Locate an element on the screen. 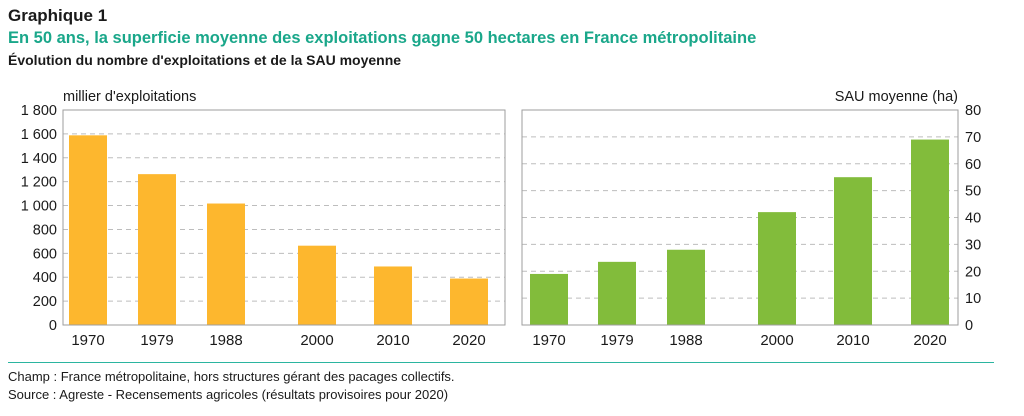  left-ytick-label: 0 is located at coordinates (53, 326).